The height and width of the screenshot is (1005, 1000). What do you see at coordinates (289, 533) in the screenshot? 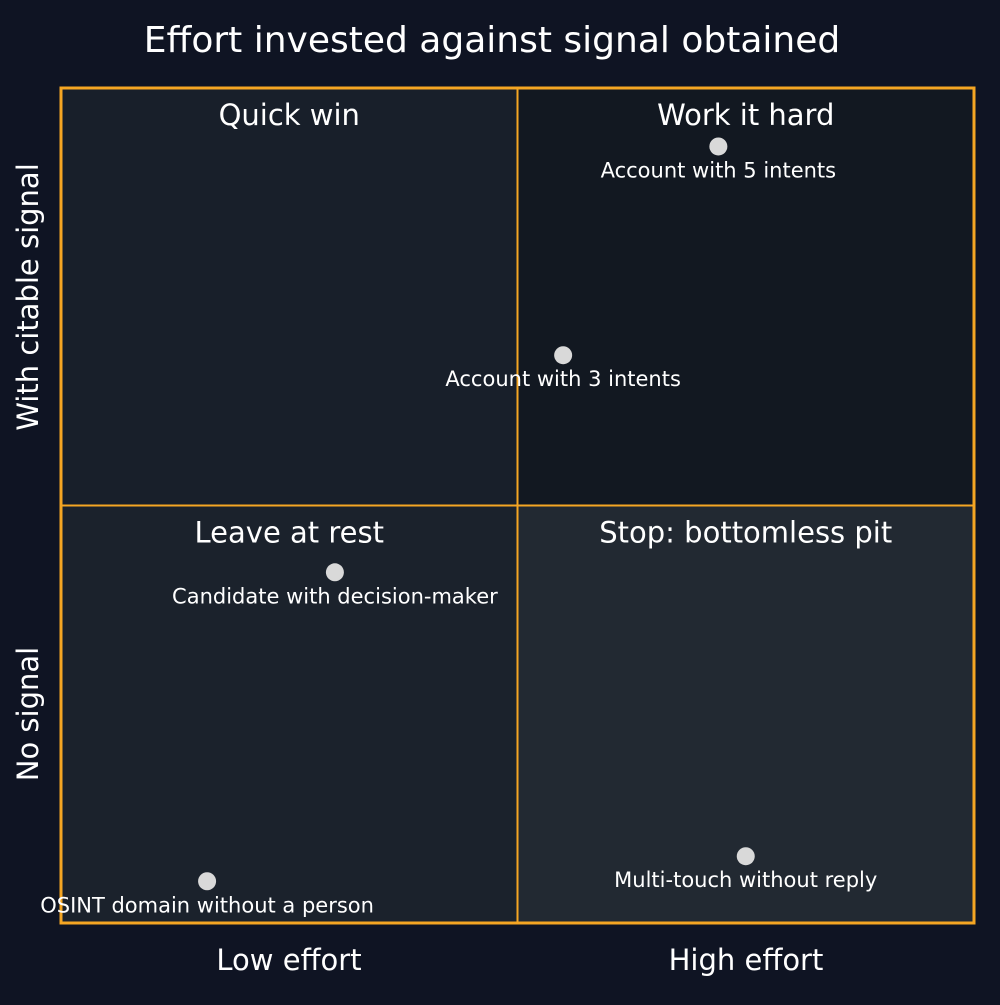
I see `quadrant-label-bottom-left: Leave at rest` at bounding box center [289, 533].